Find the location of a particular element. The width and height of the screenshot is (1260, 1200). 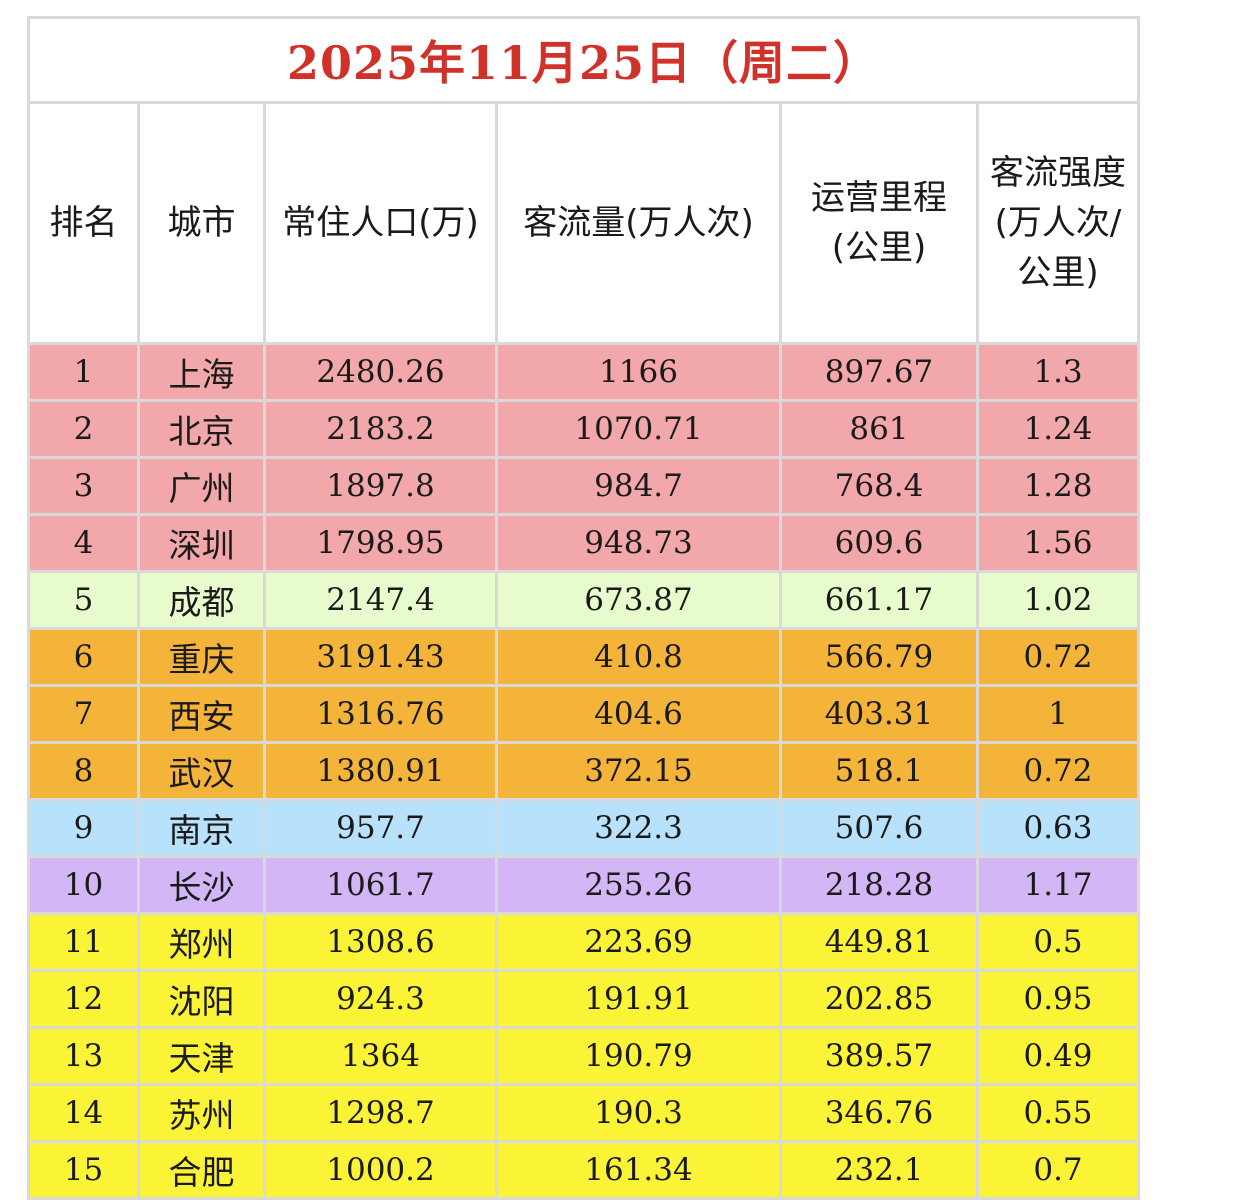

city-cell: 深圳 is located at coordinates (201, 543).